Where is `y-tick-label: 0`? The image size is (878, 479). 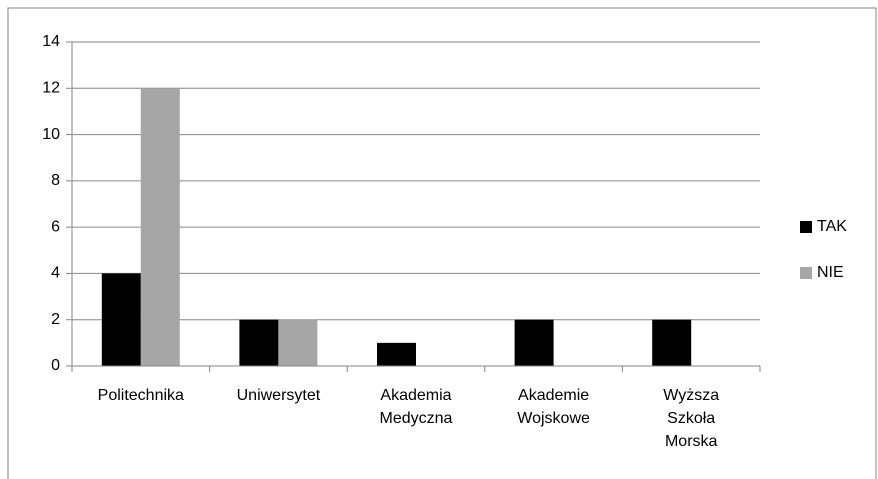 y-tick-label: 0 is located at coordinates (55, 365).